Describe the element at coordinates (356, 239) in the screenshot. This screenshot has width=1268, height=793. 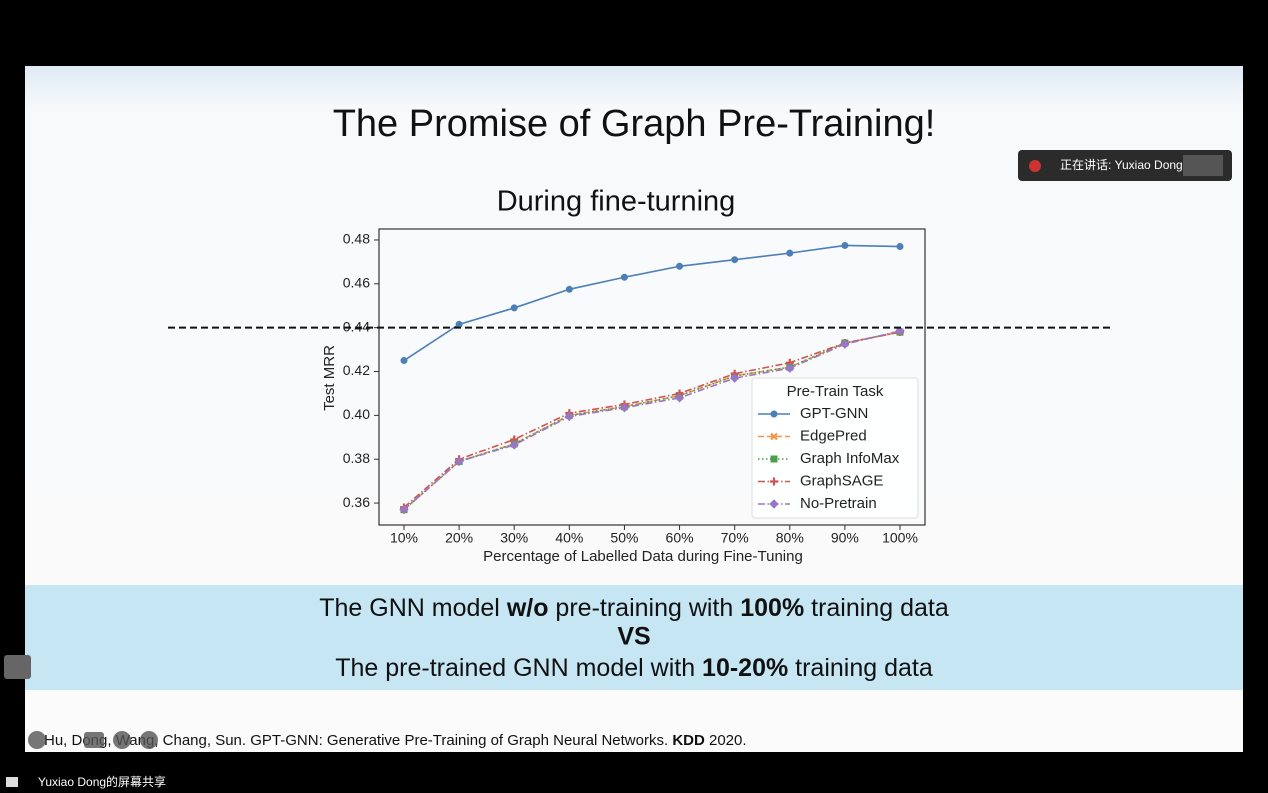
I see `y-tick-label: 0.48` at that location.